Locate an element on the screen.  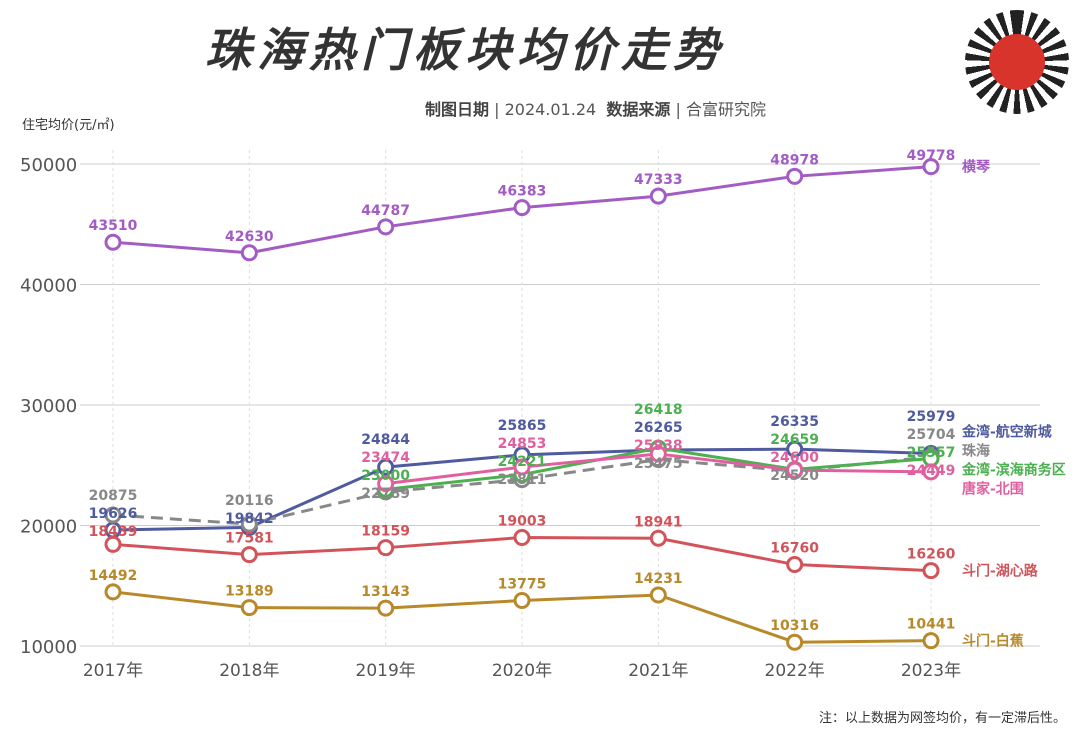
data-label: 47333 is located at coordinates (658, 180).